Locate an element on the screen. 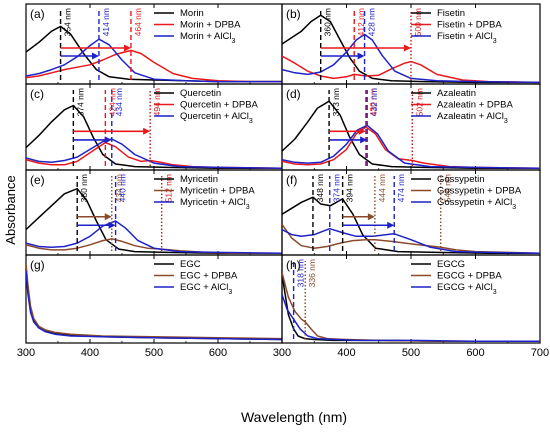 This screenshot has height=433, width=550. legend-entry: Quercetin is located at coordinates (200, 93).